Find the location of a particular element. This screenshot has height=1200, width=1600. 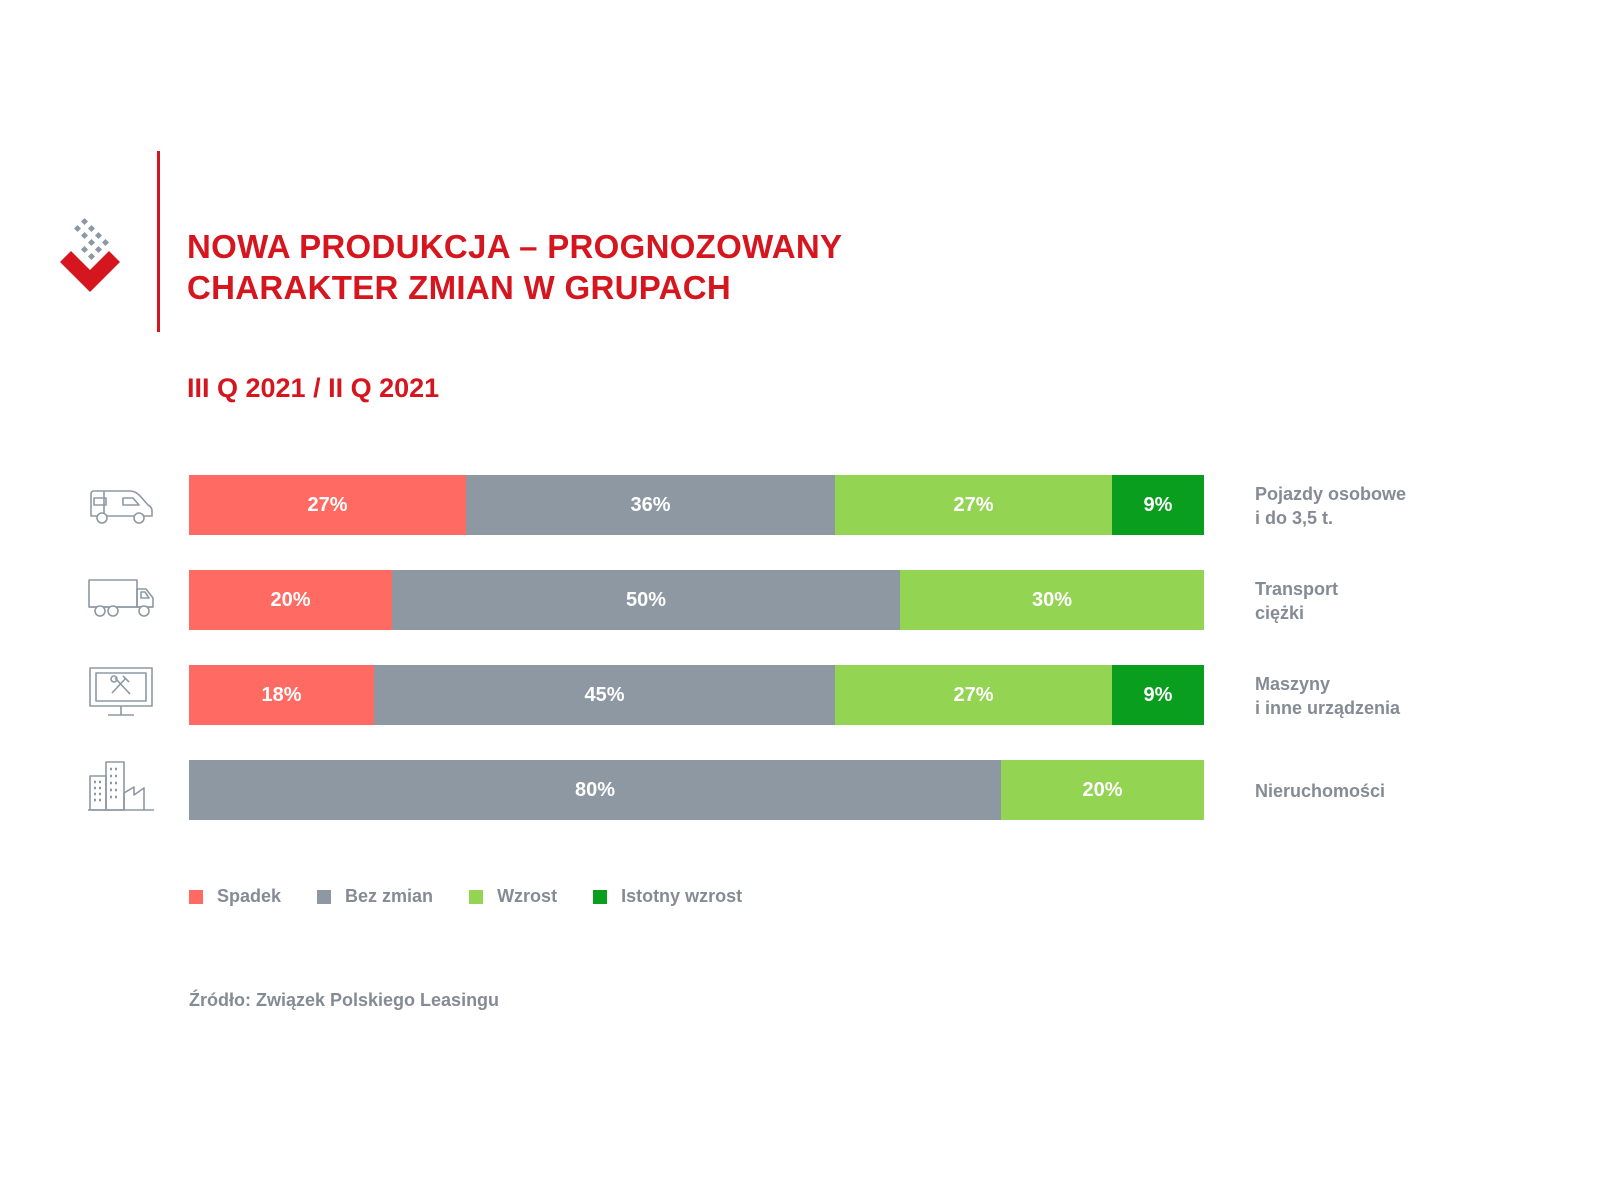

bar-segment: 30% is located at coordinates (1052, 600).